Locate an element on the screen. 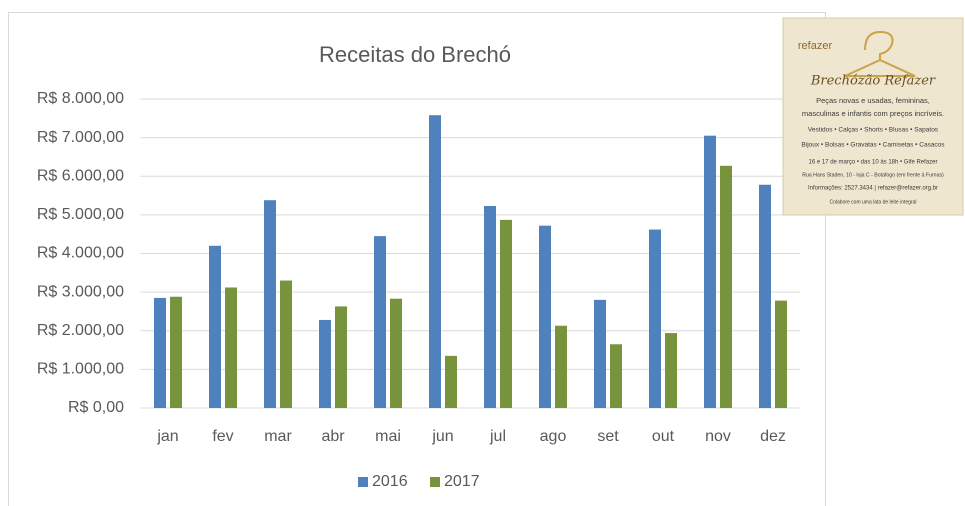  x-tick-label: jul is located at coordinates (497, 436).